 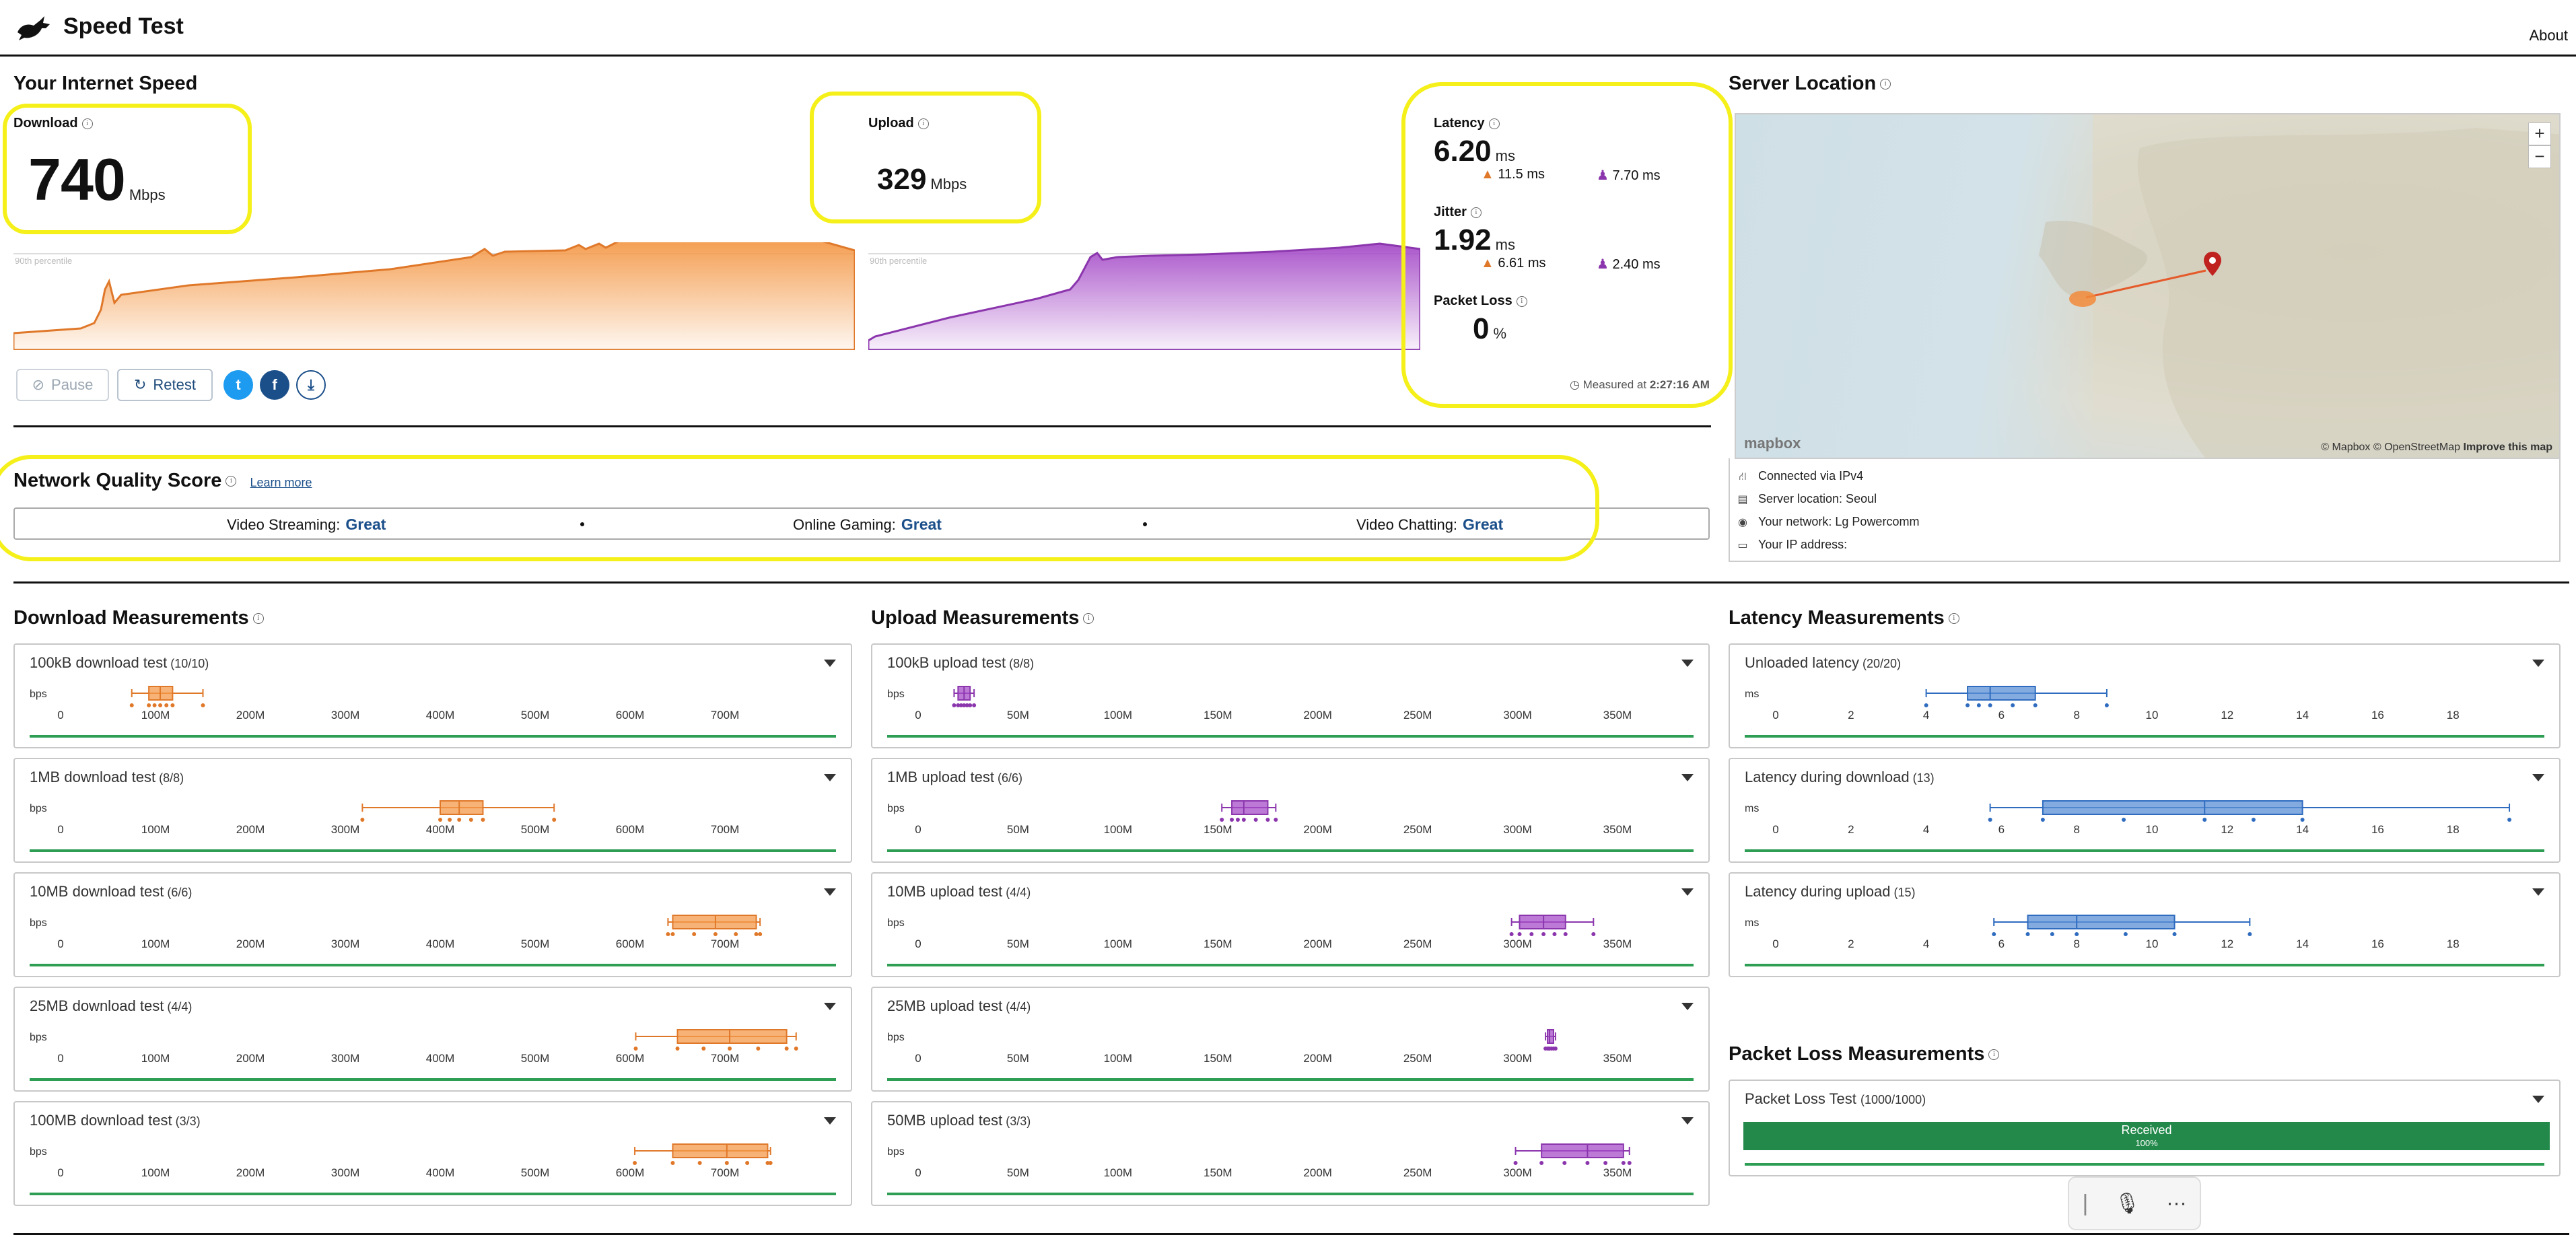 What do you see at coordinates (2549, 35) in the screenshot?
I see `about-link: About` at bounding box center [2549, 35].